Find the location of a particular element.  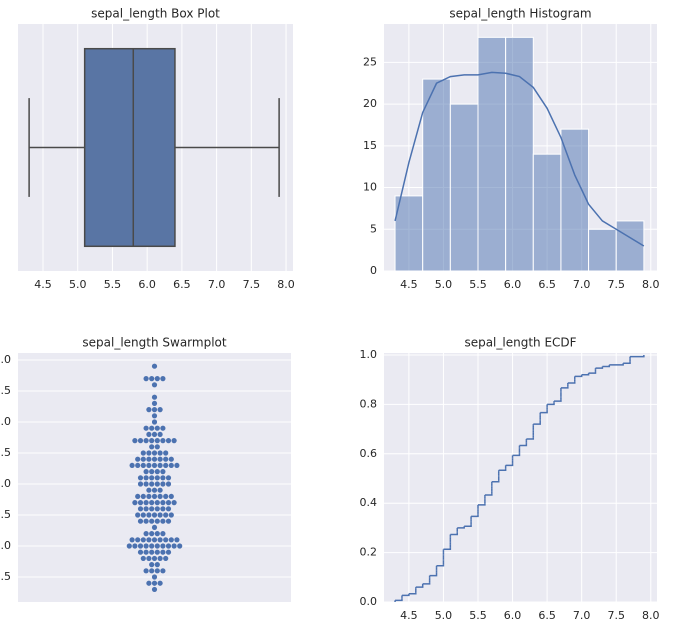

x-tick-label: 8.0 is located at coordinates (651, 615).